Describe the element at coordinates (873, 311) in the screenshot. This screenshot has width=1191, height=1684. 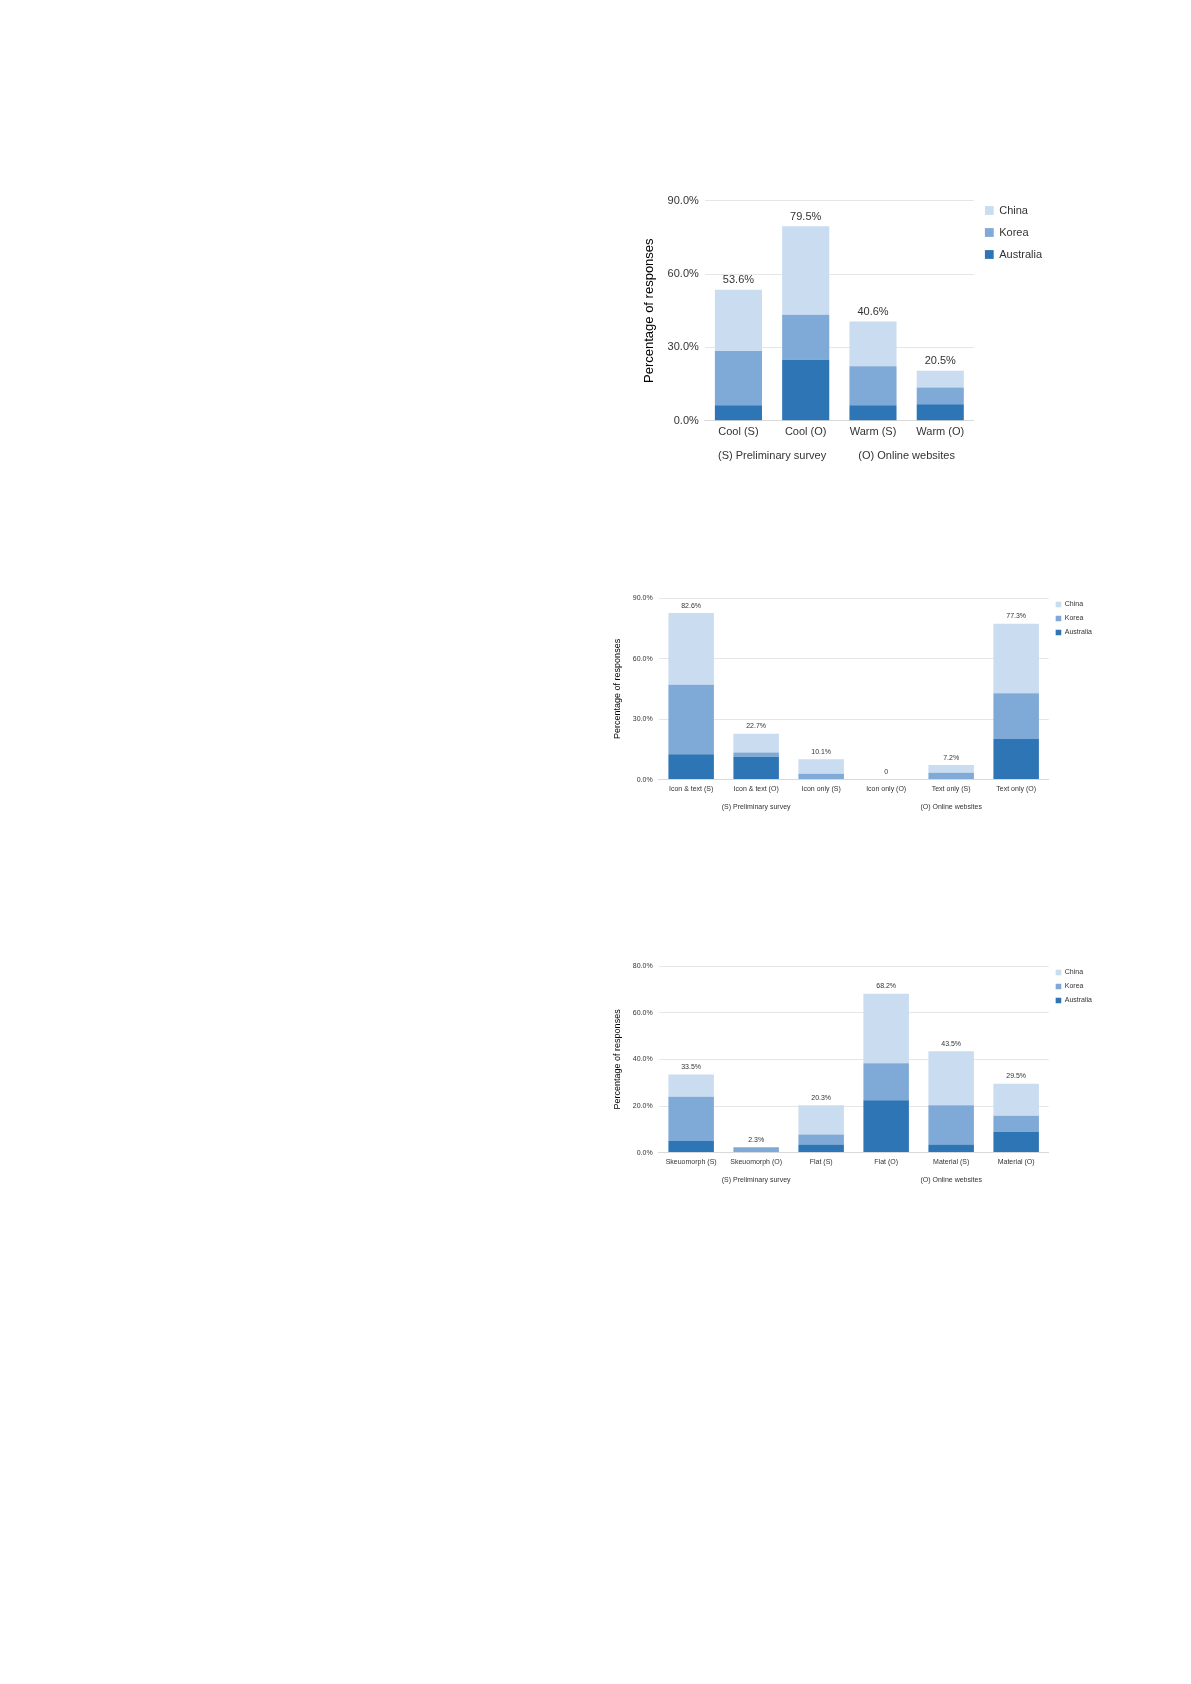
I see `total-label: 40.6%` at that location.